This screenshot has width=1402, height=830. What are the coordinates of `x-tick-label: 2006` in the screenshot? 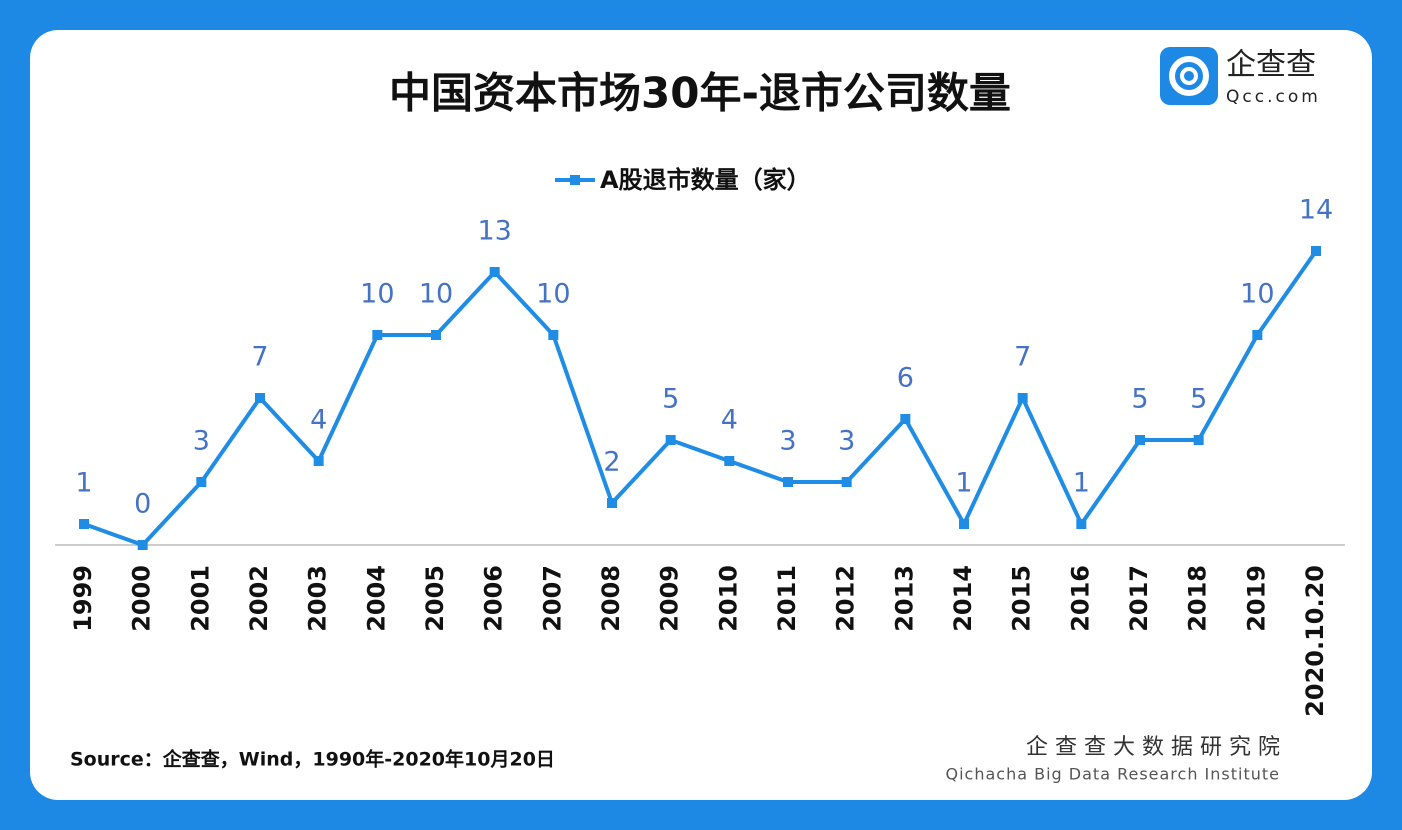 It's located at (494, 598).